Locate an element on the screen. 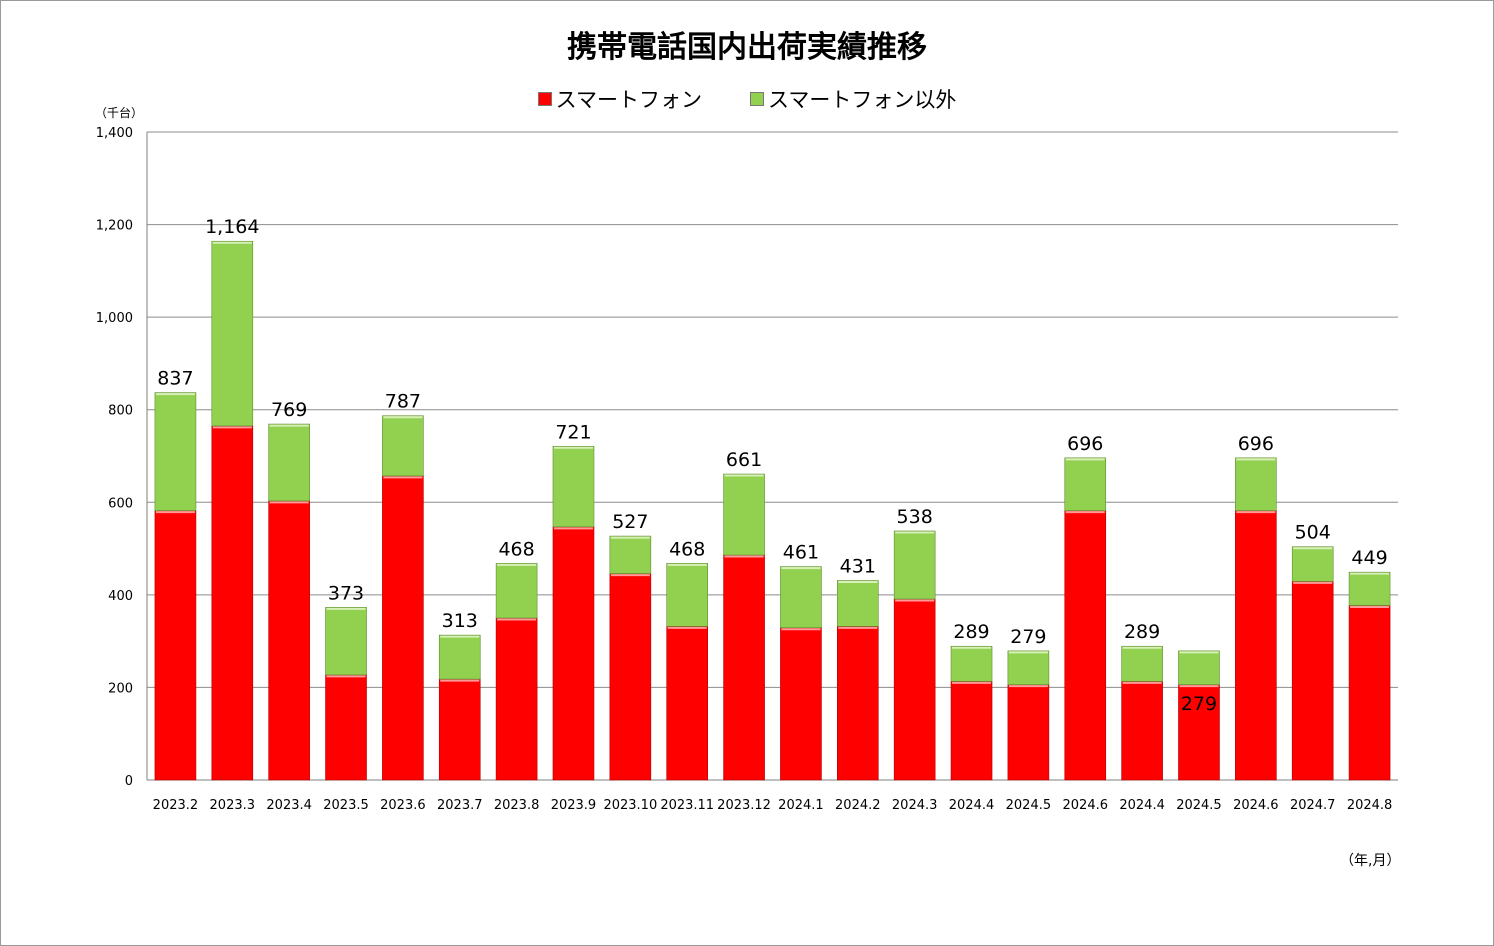 The image size is (1494, 946). y-axis-unit-label: （千台） is located at coordinates (119, 113).